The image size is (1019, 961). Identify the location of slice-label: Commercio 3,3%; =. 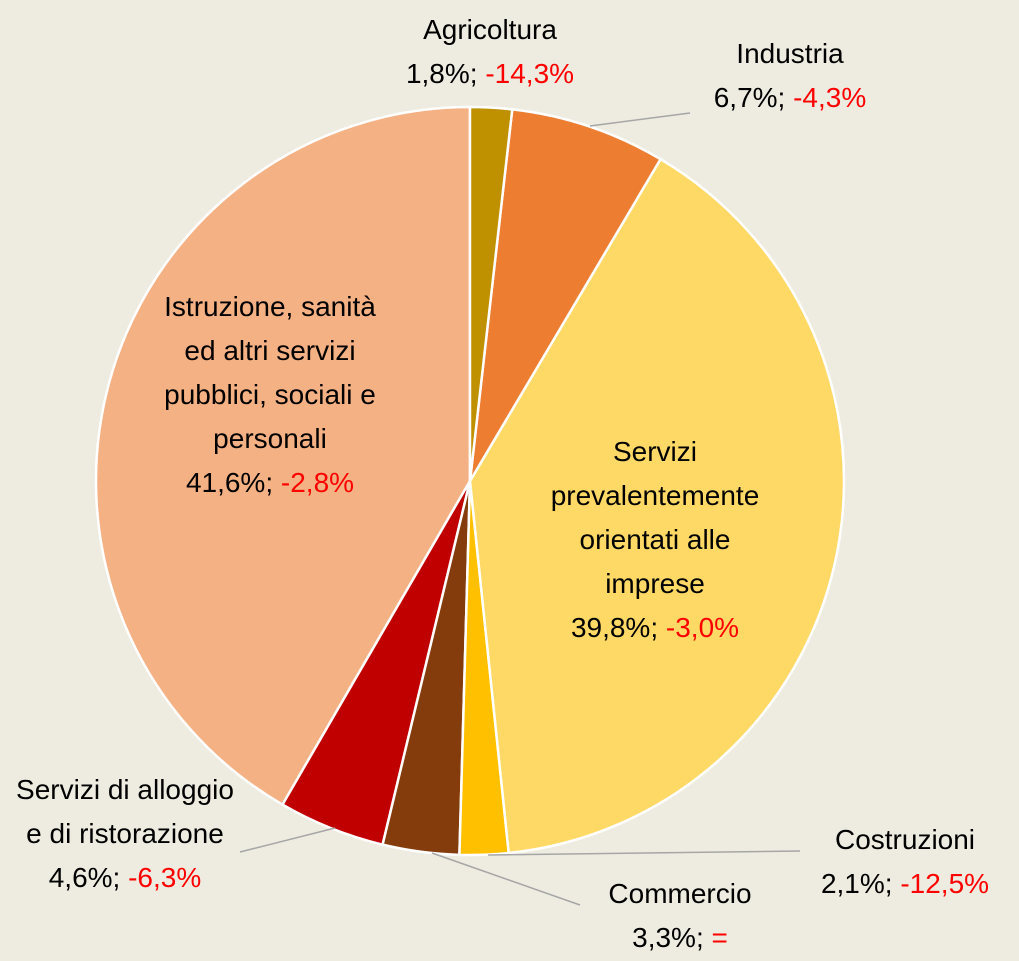
(680, 916).